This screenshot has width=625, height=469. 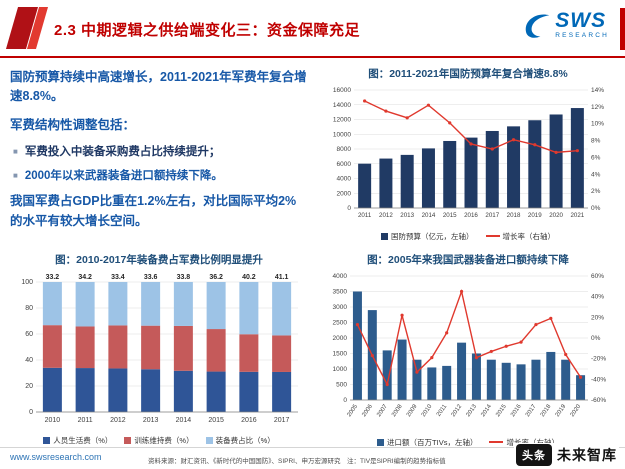 I want to click on svg-text: 20, so click(x=29, y=386).